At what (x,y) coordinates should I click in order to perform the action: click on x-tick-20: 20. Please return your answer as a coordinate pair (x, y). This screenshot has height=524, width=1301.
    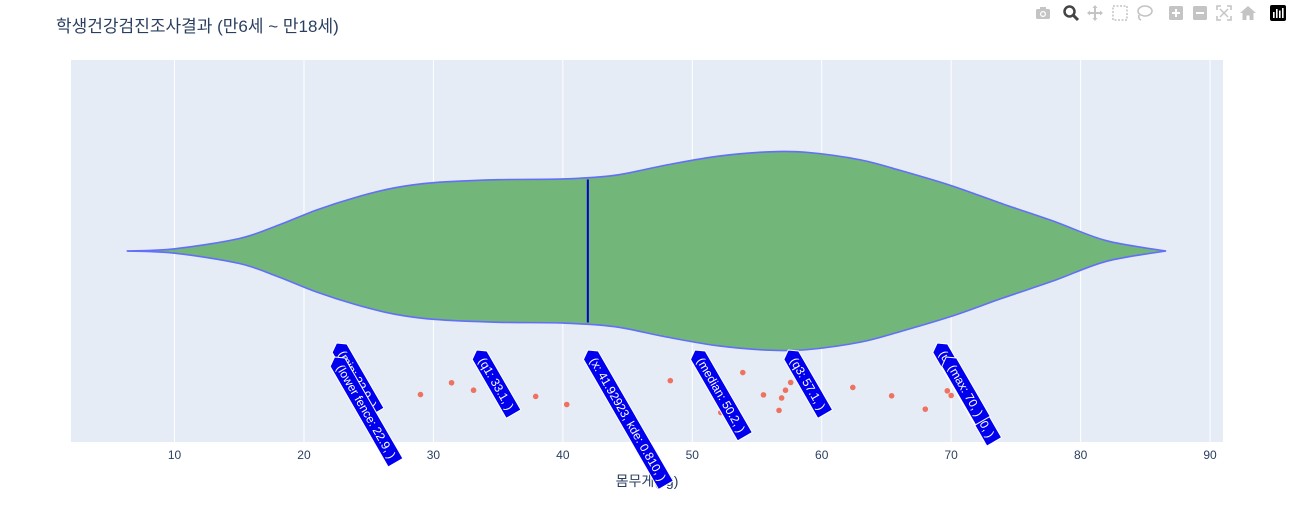
    Looking at the image, I should click on (304, 455).